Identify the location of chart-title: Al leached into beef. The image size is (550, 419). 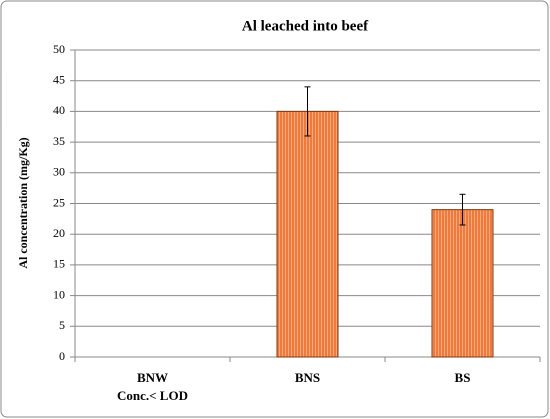
(305, 26).